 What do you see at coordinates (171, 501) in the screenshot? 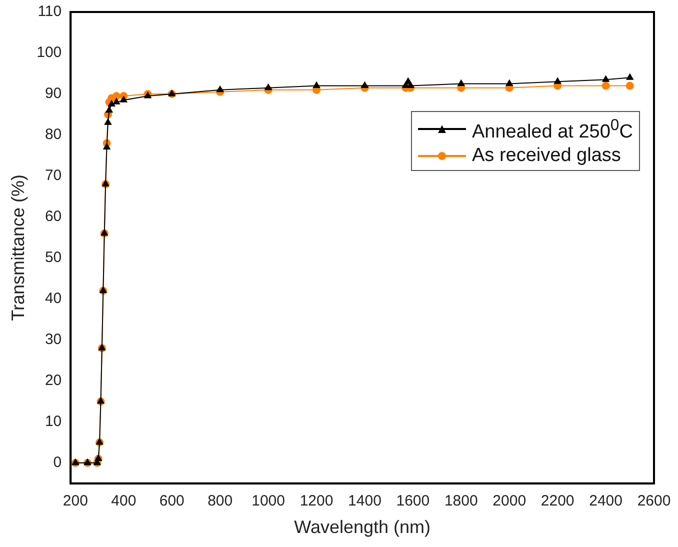
I see `x-tick-label: 600` at bounding box center [171, 501].